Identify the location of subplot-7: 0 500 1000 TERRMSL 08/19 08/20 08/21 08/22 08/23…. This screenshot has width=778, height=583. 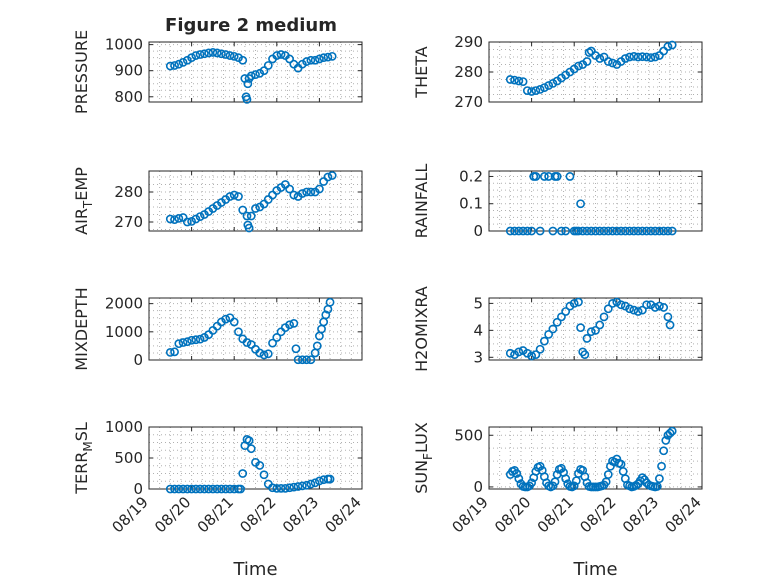
(218, 499).